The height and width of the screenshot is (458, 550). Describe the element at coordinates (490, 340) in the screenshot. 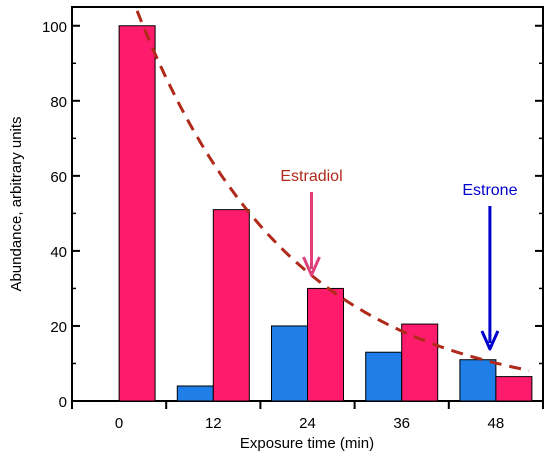

I see `annotation-estrone-arrowhead` at that location.